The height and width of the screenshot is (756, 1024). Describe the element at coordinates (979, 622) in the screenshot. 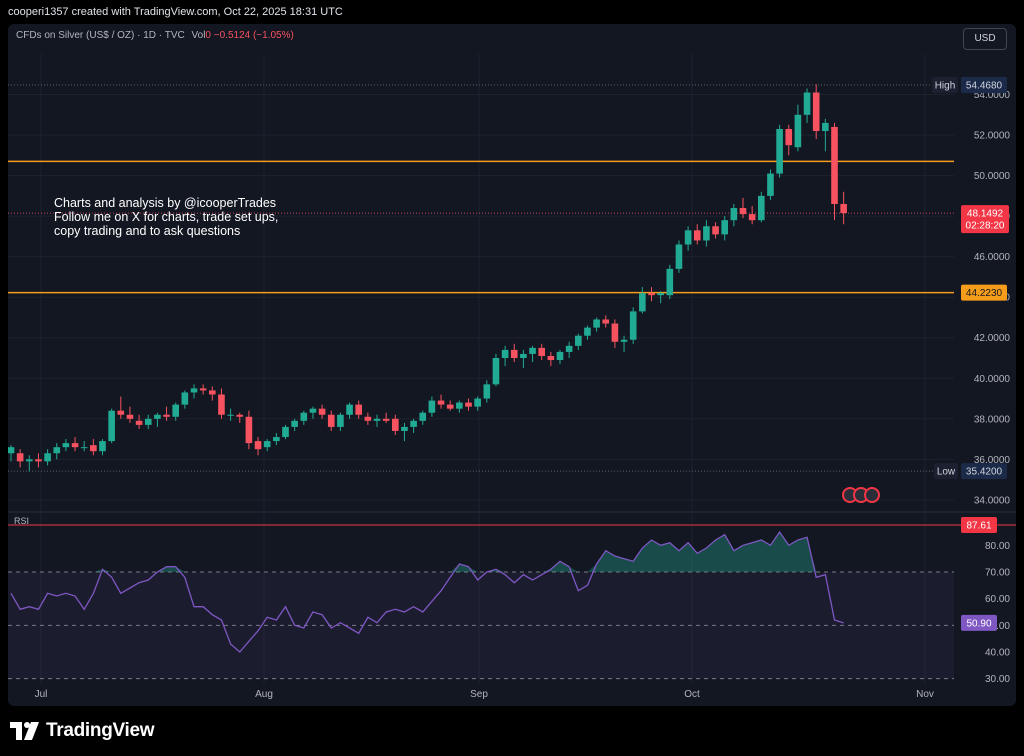

I see `rsi-last-value-tag-bg` at that location.